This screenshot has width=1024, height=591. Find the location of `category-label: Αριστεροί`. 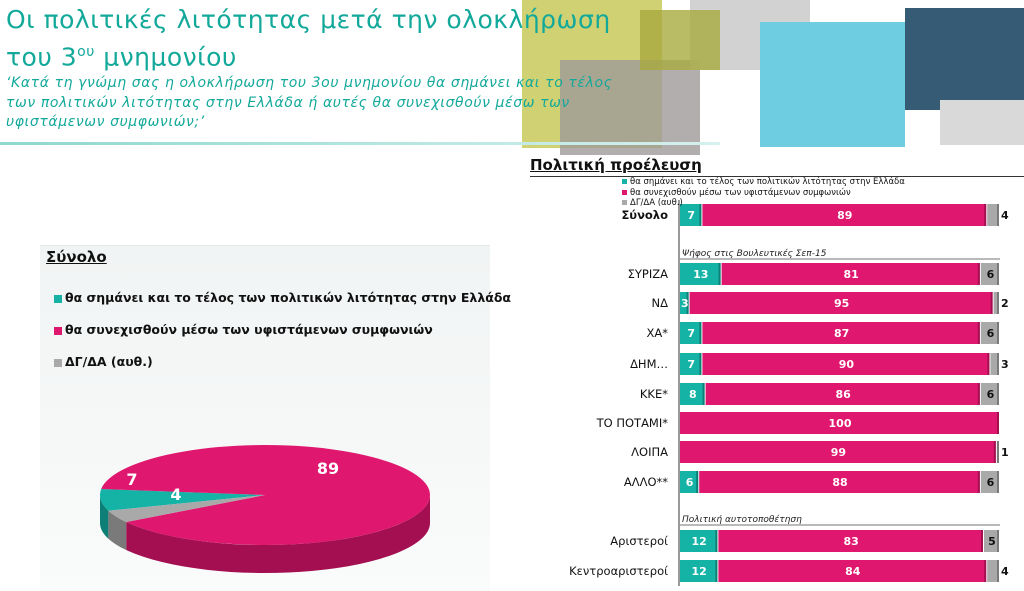

category-label: Αριστεροί is located at coordinates (639, 541).